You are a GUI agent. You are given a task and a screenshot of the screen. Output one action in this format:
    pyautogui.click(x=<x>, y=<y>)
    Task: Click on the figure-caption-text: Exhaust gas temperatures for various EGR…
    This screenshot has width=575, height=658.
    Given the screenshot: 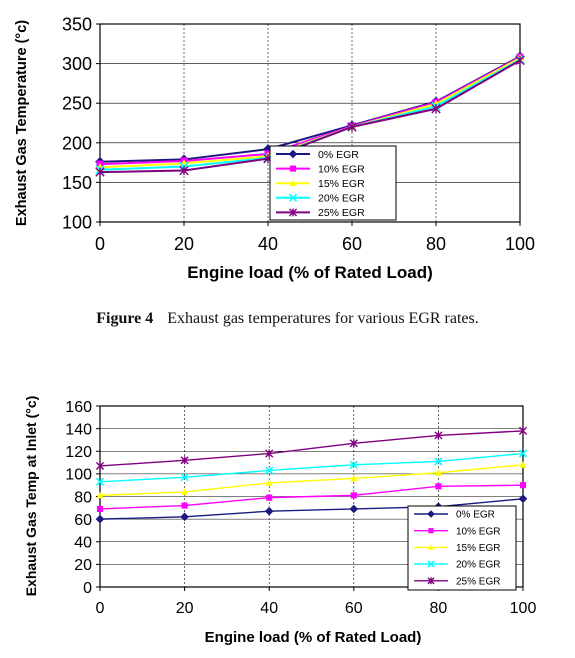 What is the action you would take?
    pyautogui.click(x=323, y=318)
    